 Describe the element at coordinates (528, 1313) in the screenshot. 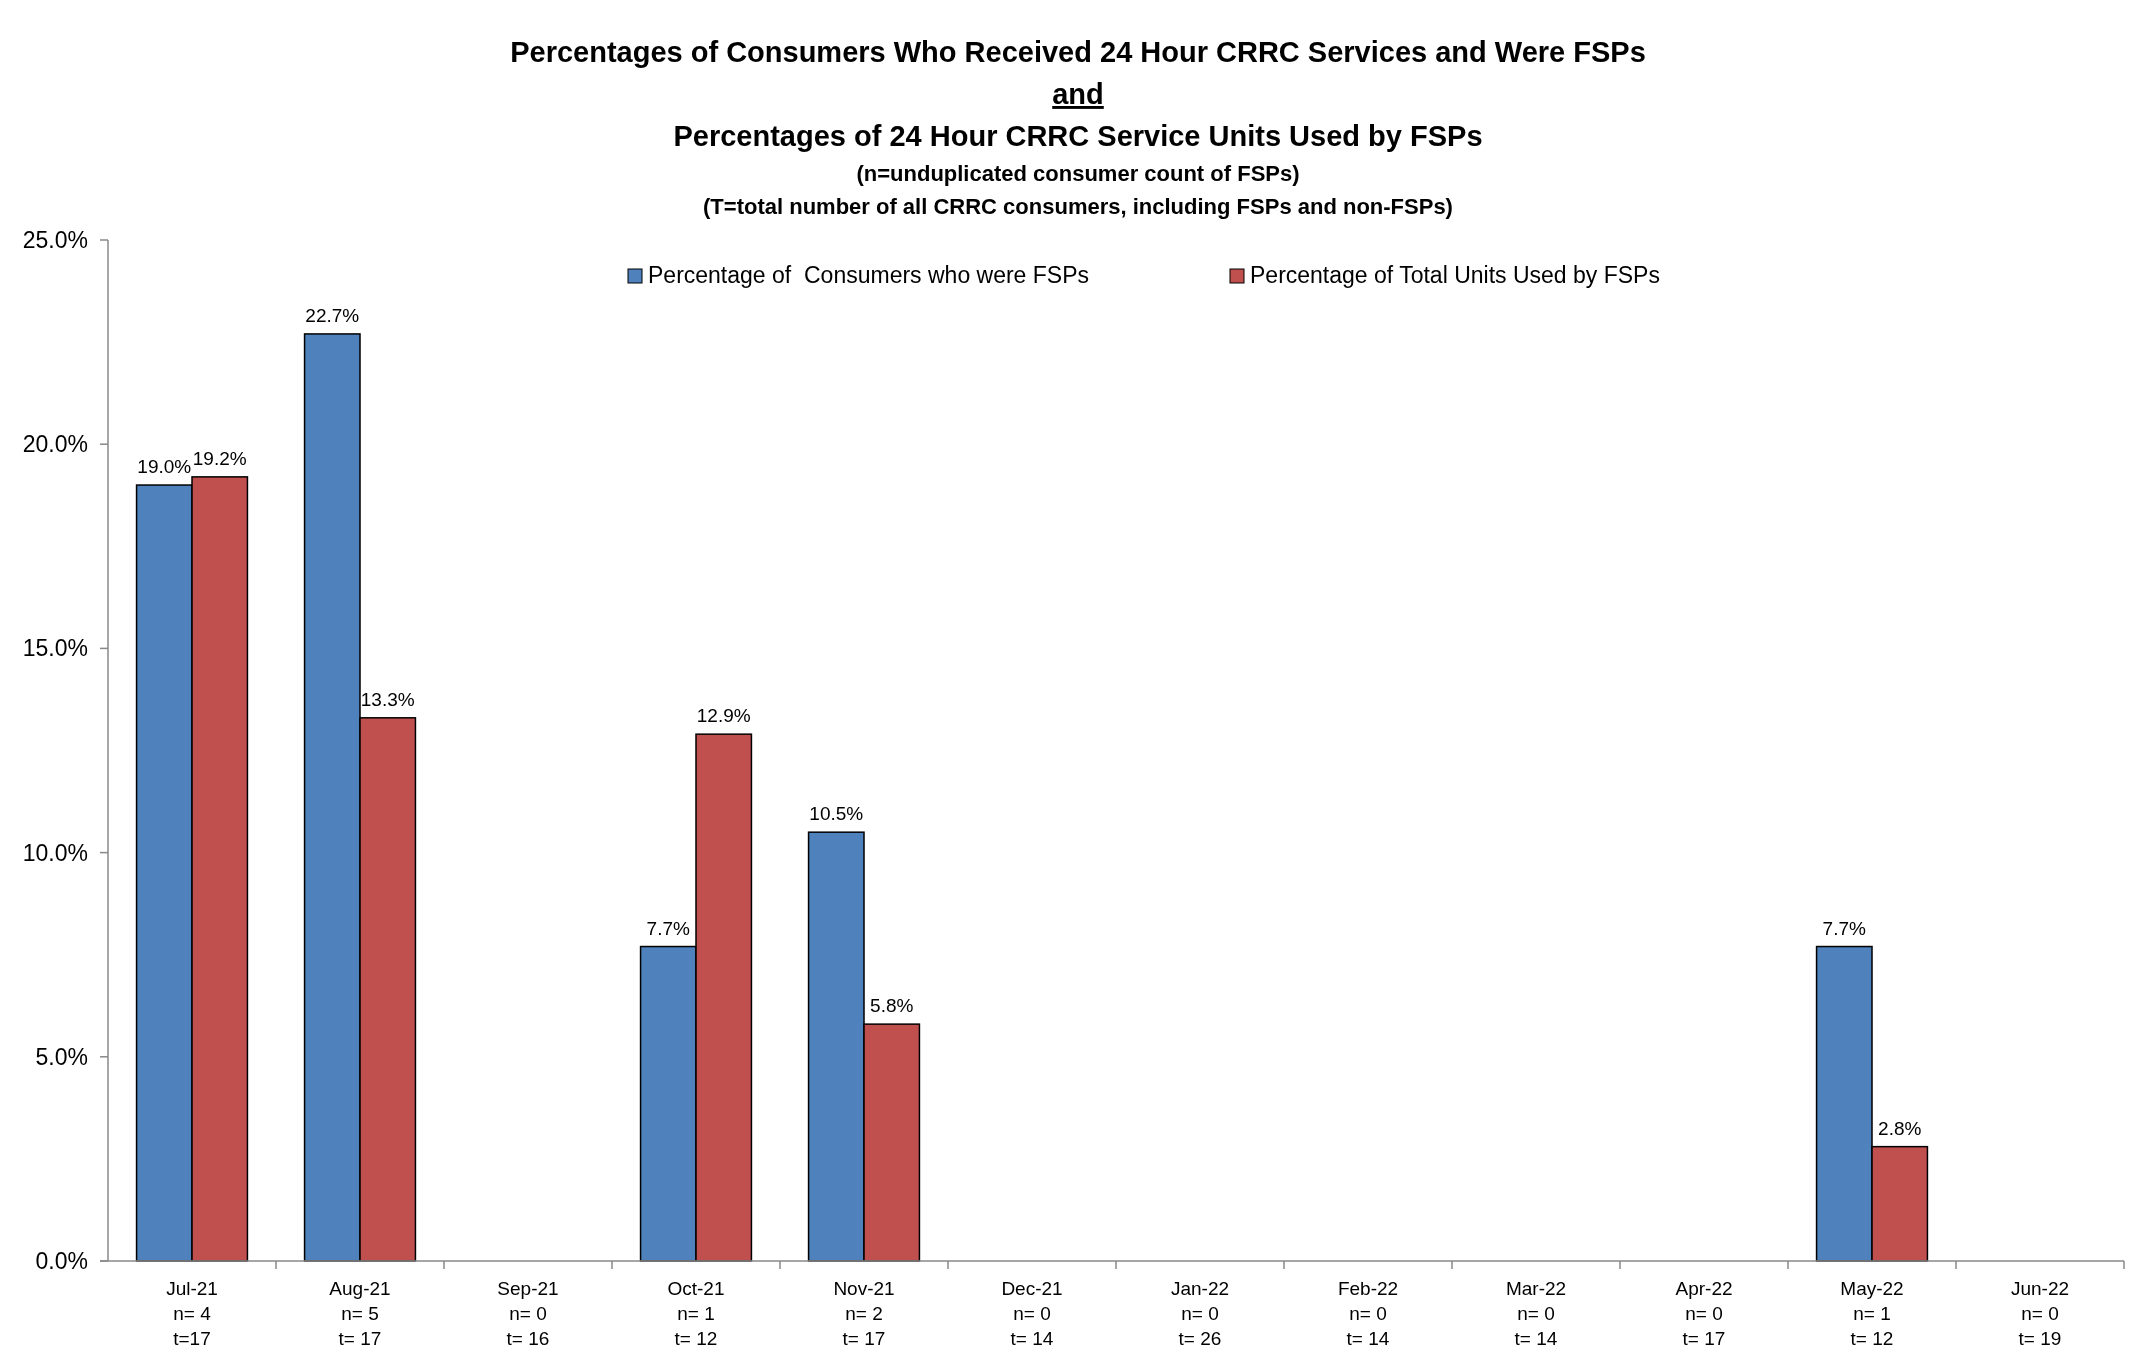

I see `x-tick-label: Sep-21 n= 0 t= 16` at that location.